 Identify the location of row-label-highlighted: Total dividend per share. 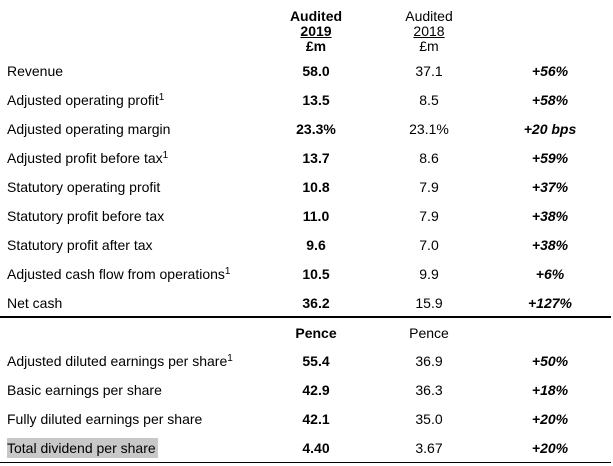
(82, 448).